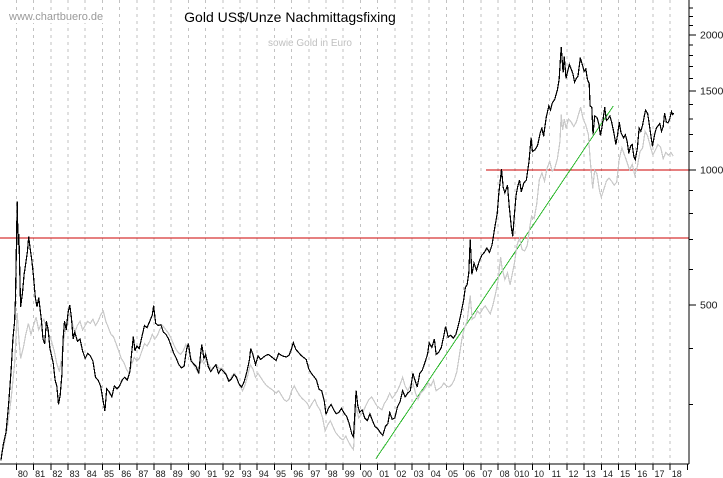  I want to click on year-label: 80, so click(23, 473).